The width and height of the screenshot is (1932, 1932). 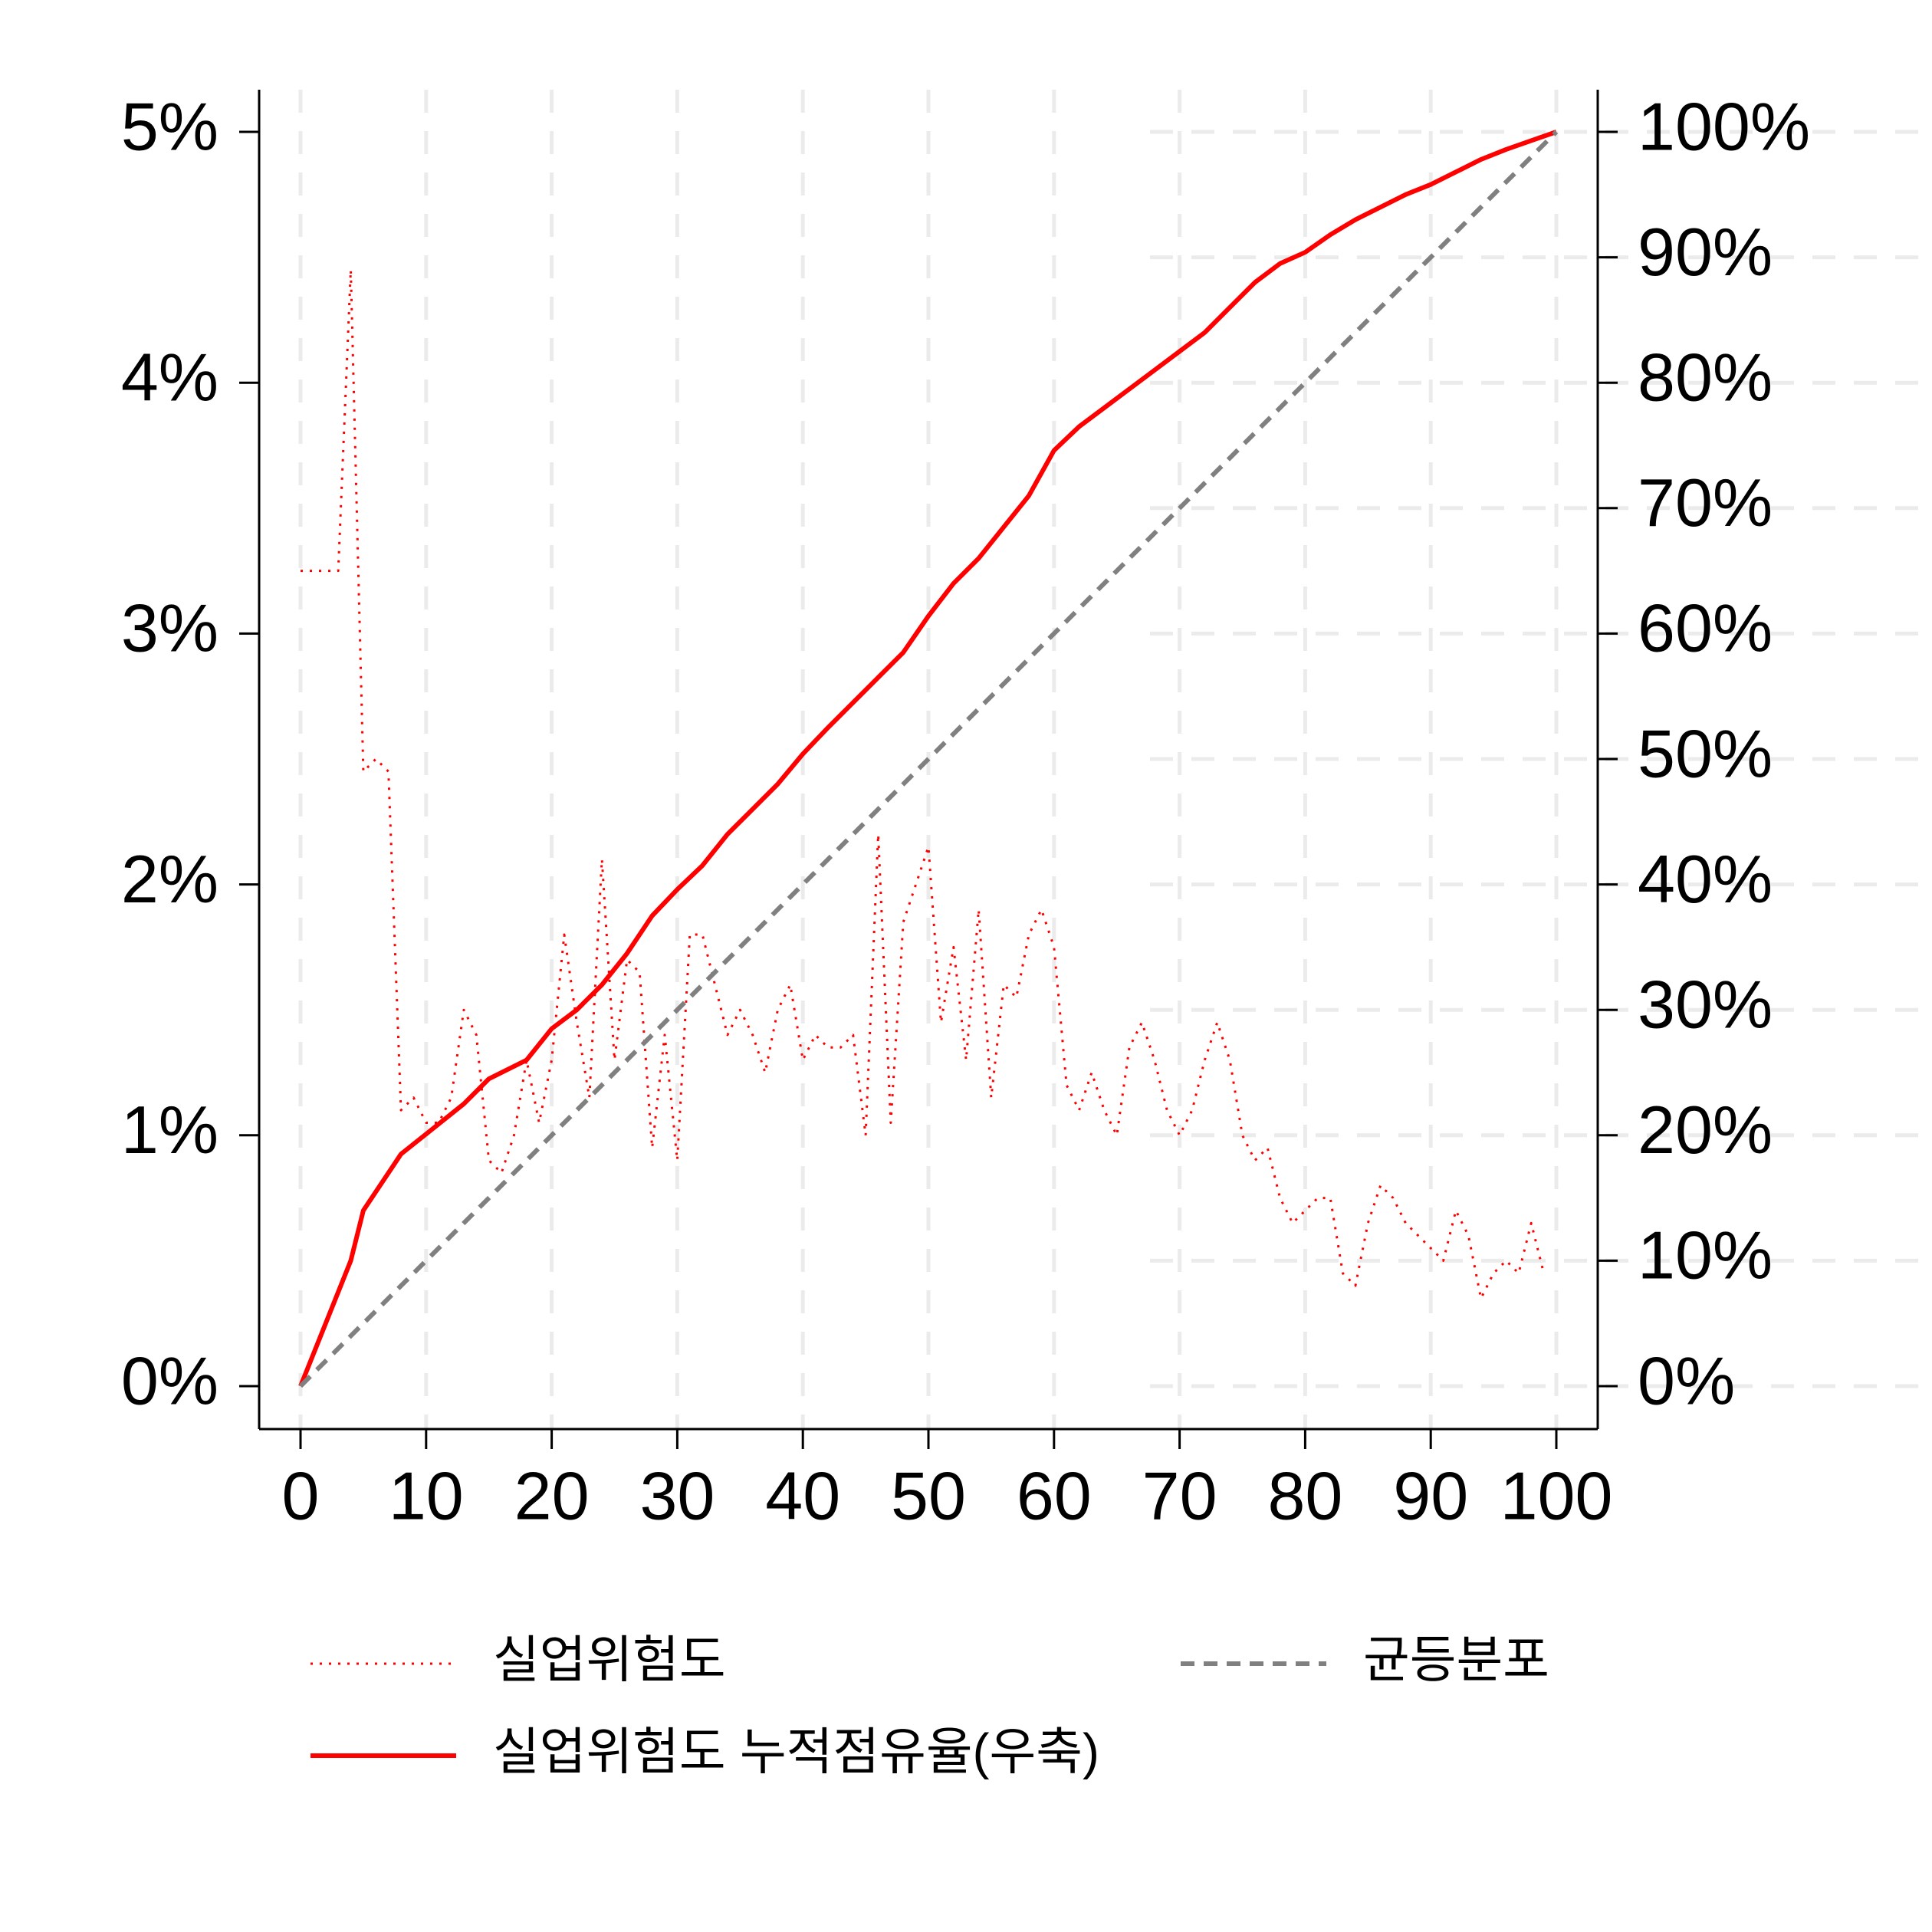 What do you see at coordinates (1304, 1495) in the screenshot?
I see `x-tick-label: 80` at bounding box center [1304, 1495].